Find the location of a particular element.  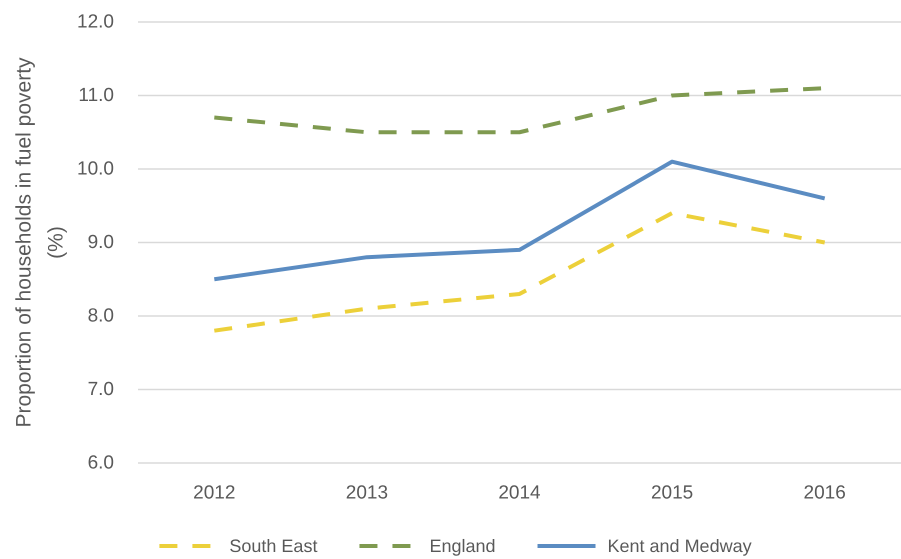

x-tick-label: 2012 is located at coordinates (214, 493).